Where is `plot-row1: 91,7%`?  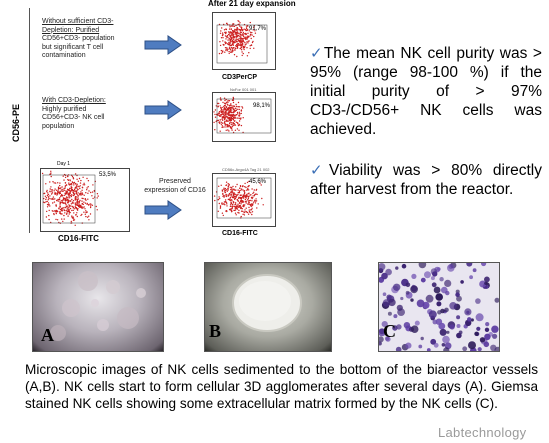 plot-row1: 91,7% is located at coordinates (244, 41).